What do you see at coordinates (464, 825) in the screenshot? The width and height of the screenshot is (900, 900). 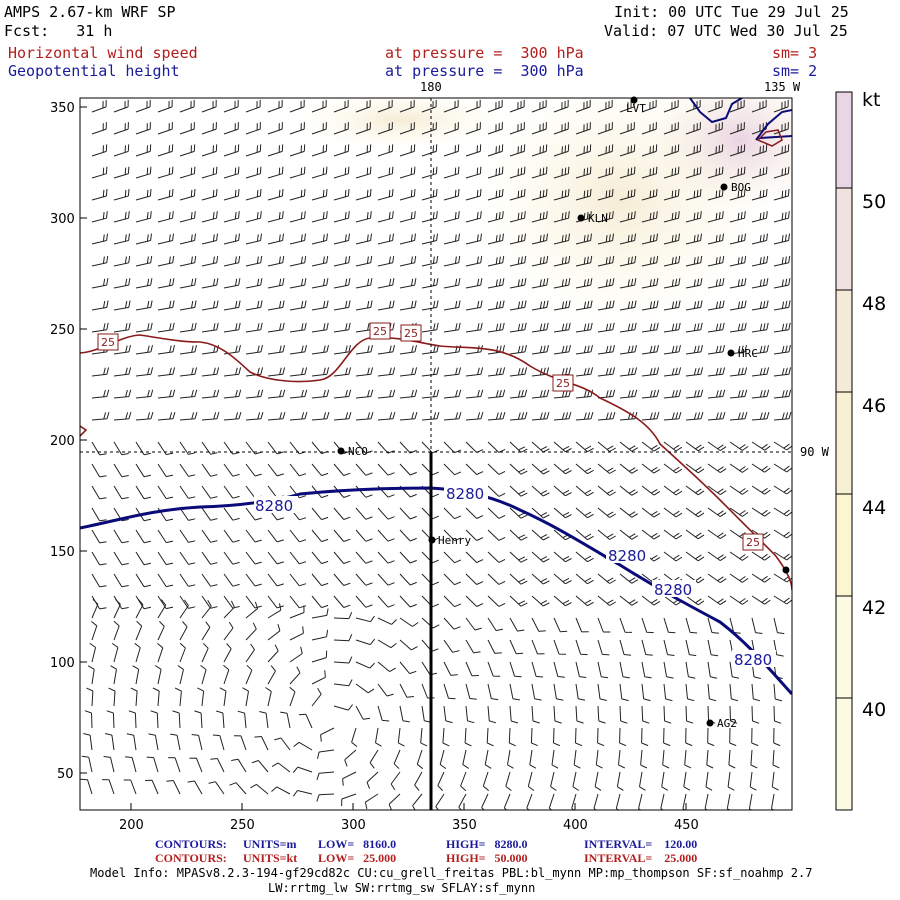 I see `x-tick-label: 350` at bounding box center [464, 825].